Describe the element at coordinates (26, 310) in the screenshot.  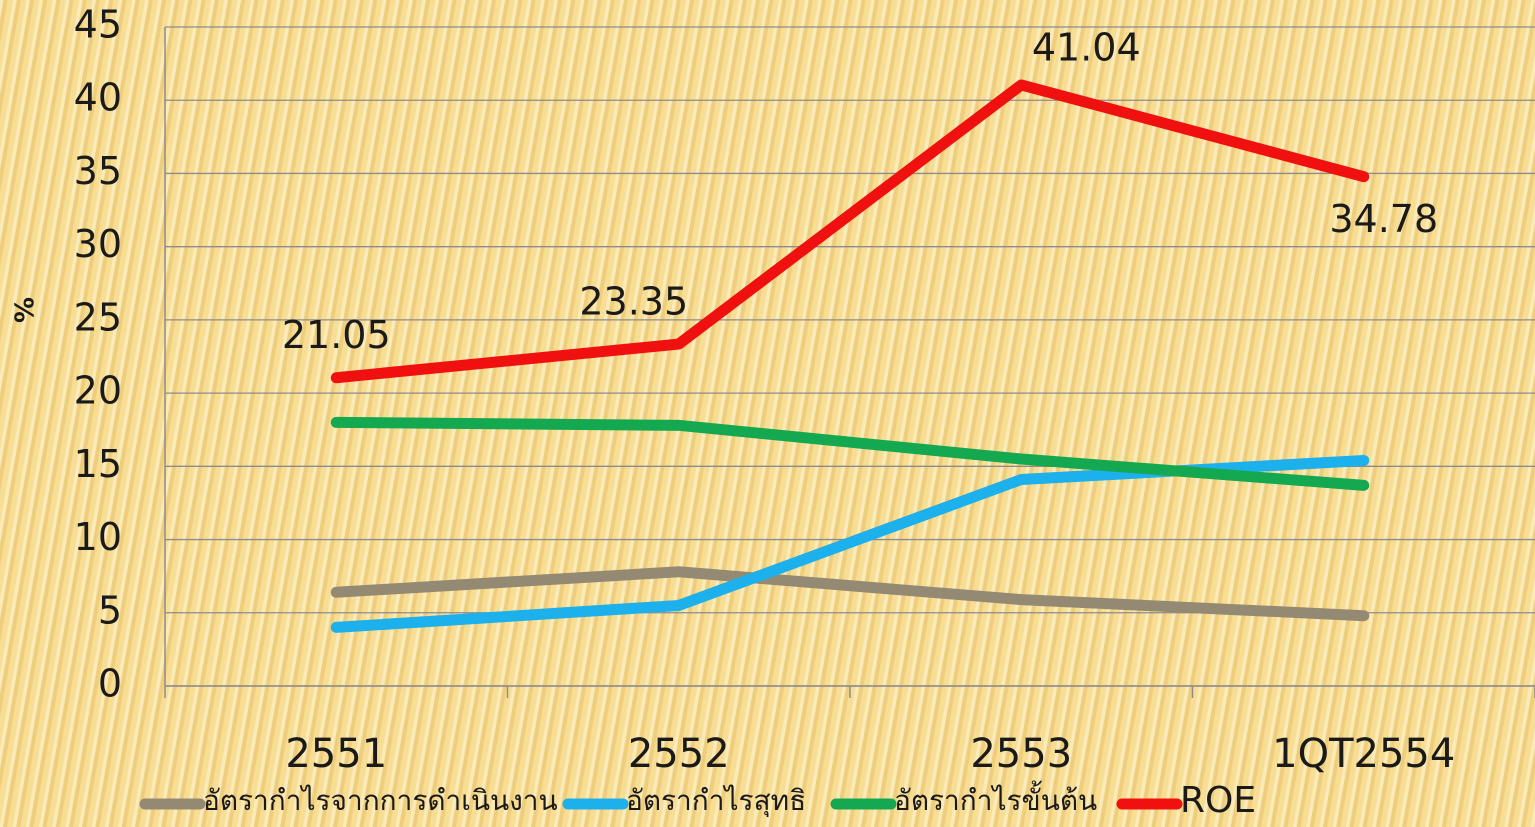
I see `y-axis-label: %` at that location.